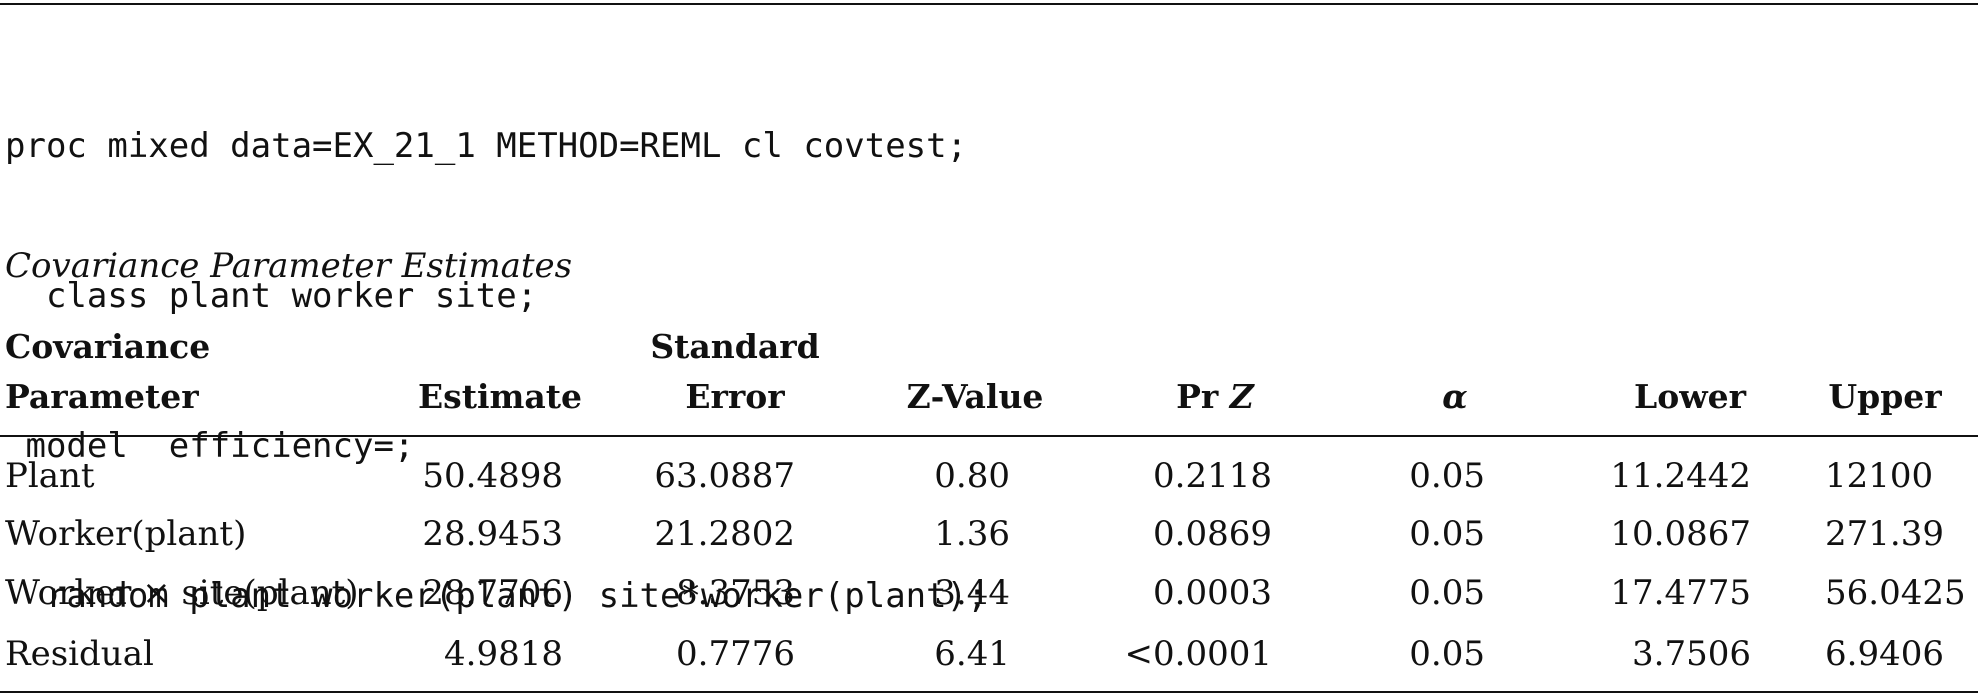 This screenshot has height=698, width=1978. Describe the element at coordinates (989, 4) in the screenshot. I see `top-rule` at that location.